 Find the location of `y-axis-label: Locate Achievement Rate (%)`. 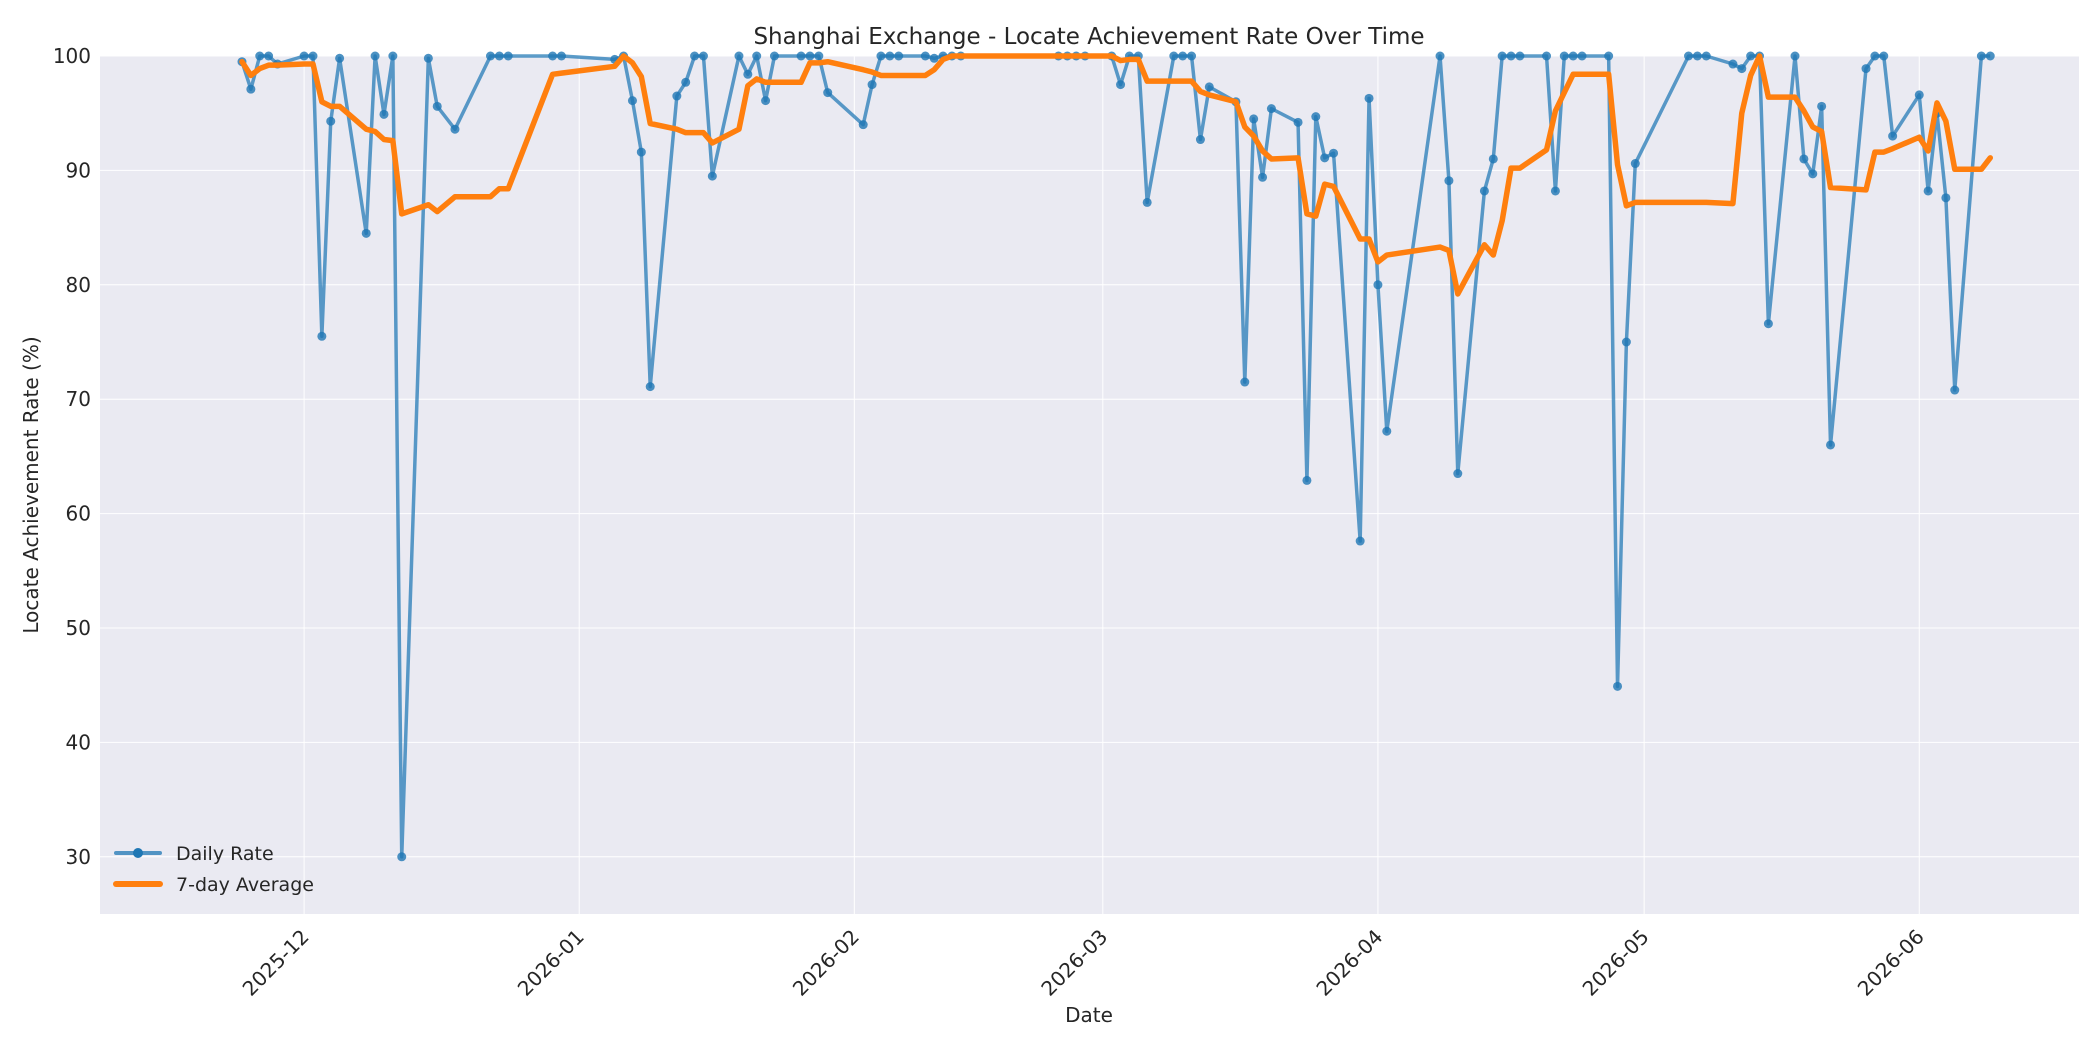

y-axis-label: Locate Achievement Rate (%) is located at coordinates (31, 484).